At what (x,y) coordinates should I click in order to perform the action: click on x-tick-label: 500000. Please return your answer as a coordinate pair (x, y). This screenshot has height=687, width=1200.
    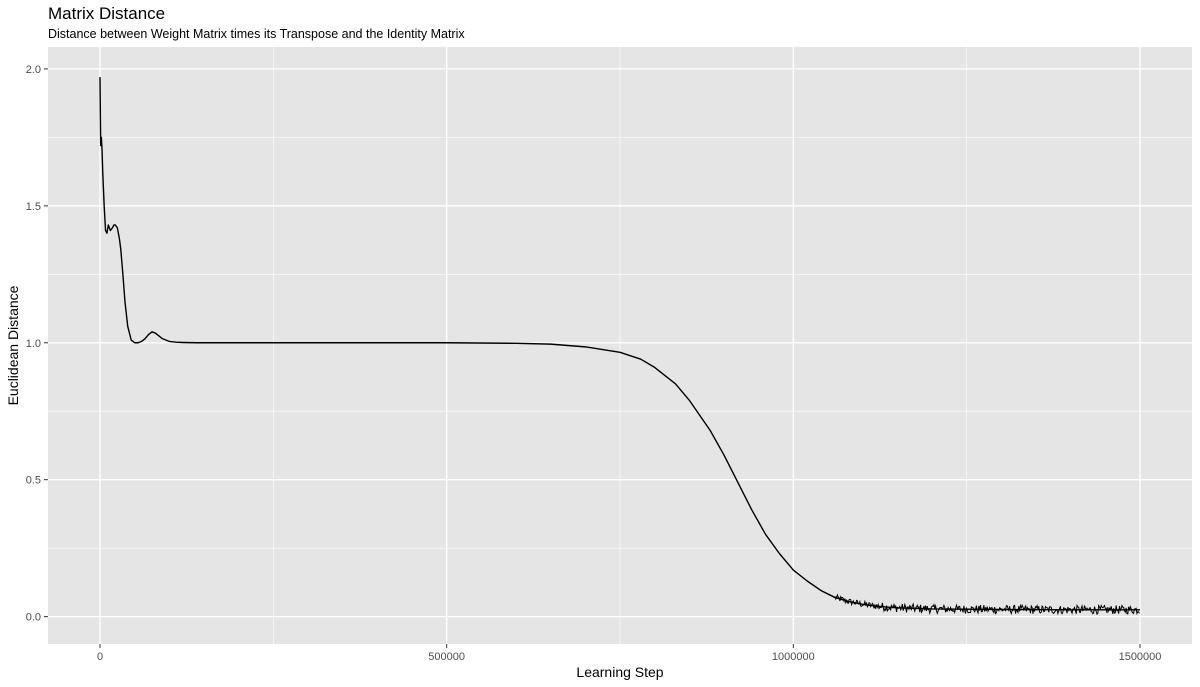
    Looking at the image, I should click on (446, 657).